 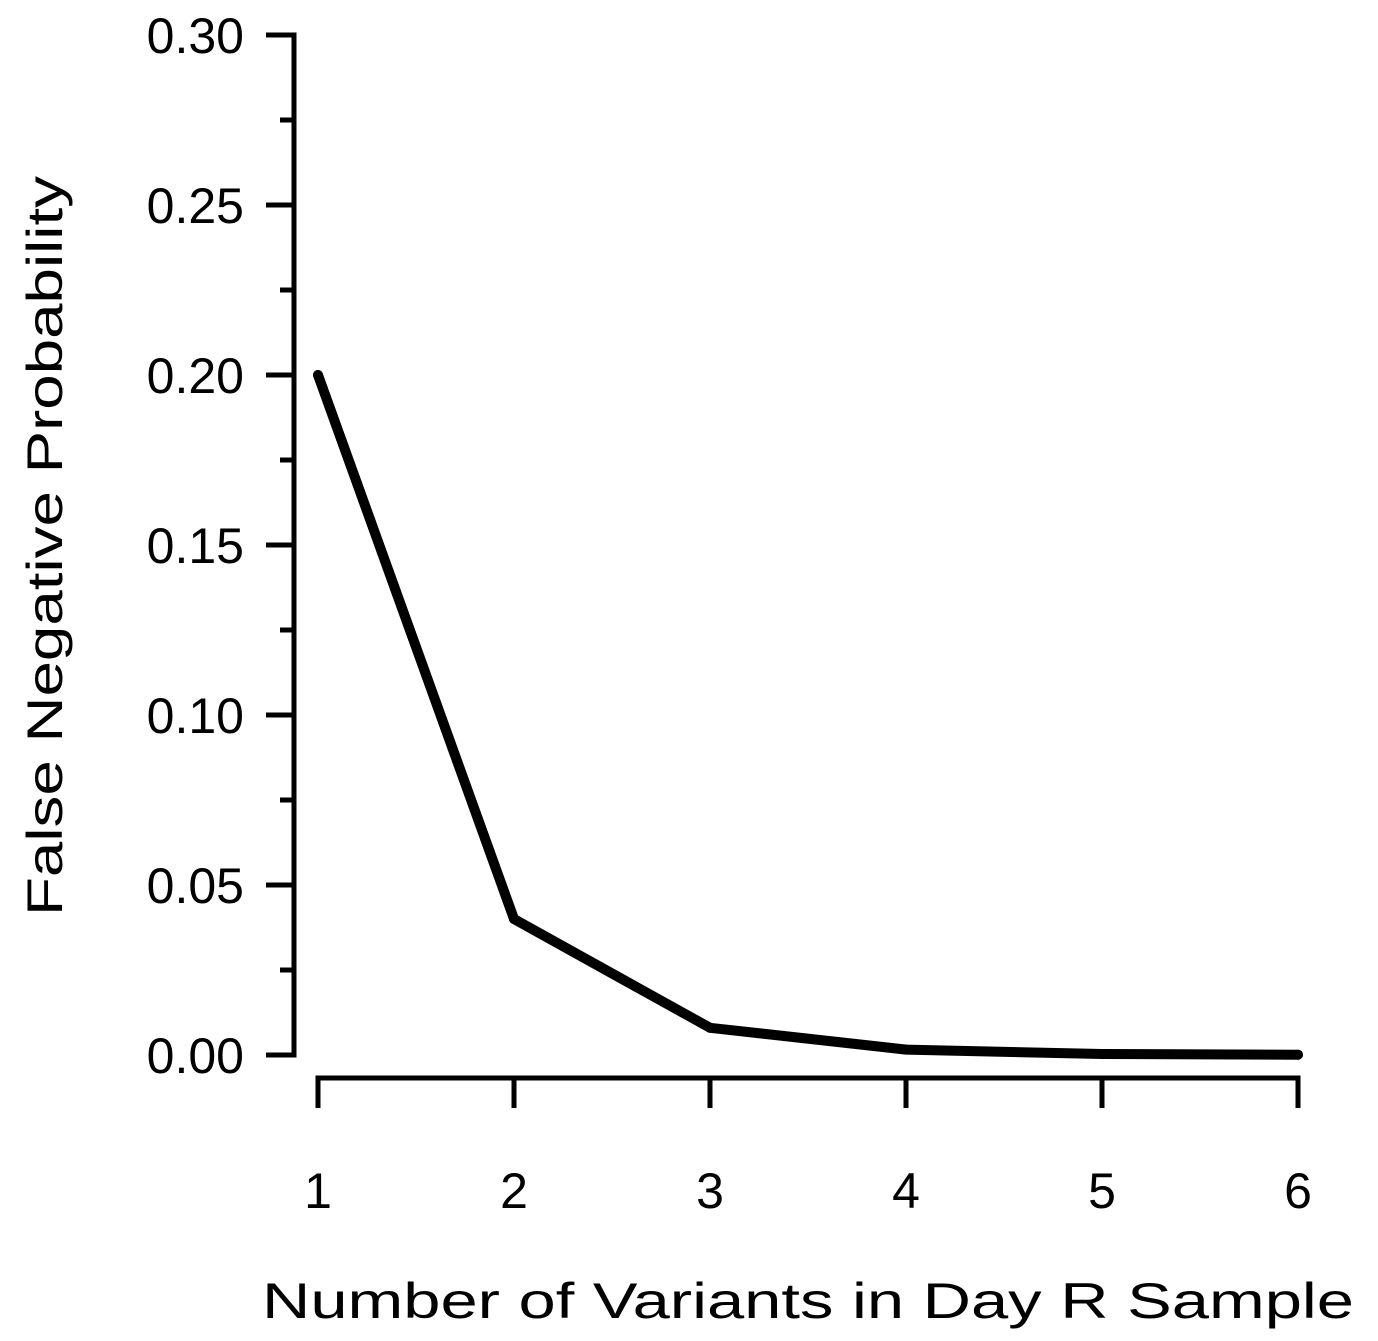 I want to click on x-tick-label: 4, so click(x=906, y=1191).